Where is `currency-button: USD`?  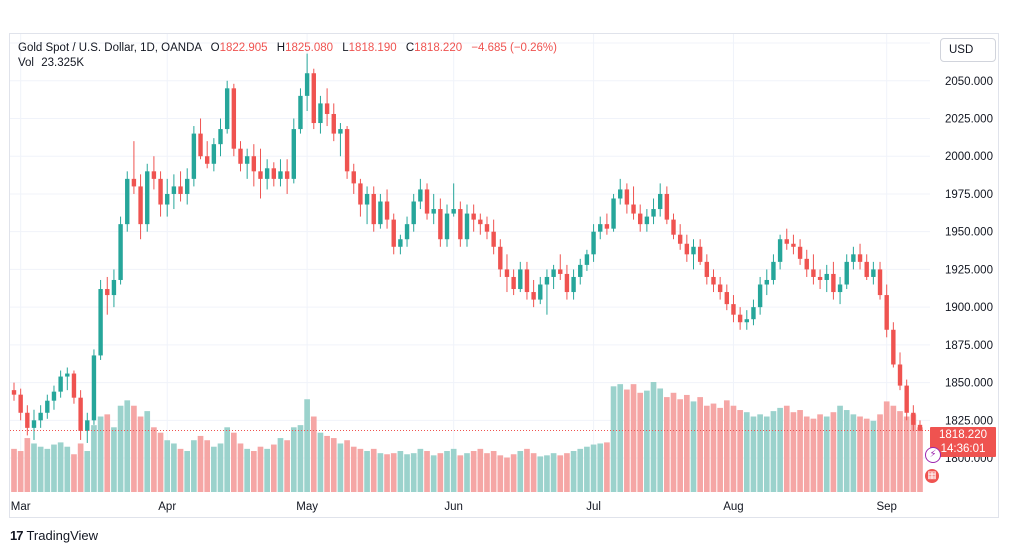
currency-button: USD is located at coordinates (968, 50).